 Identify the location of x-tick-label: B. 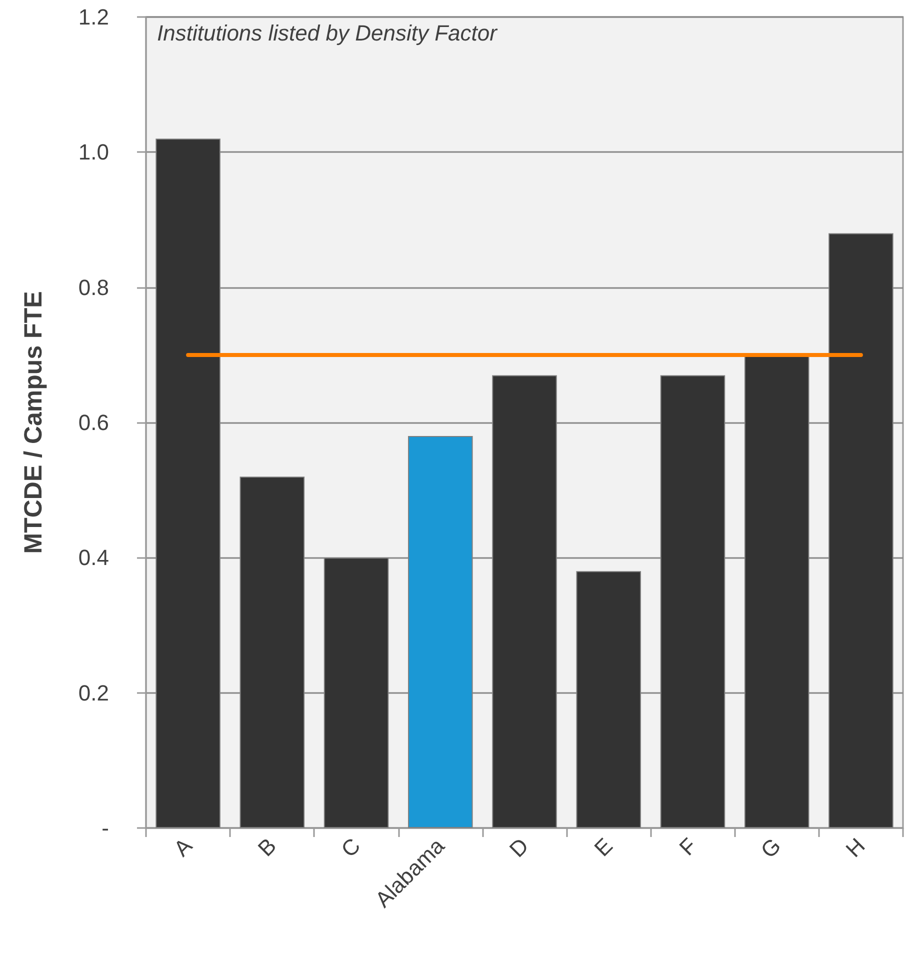
(267, 847).